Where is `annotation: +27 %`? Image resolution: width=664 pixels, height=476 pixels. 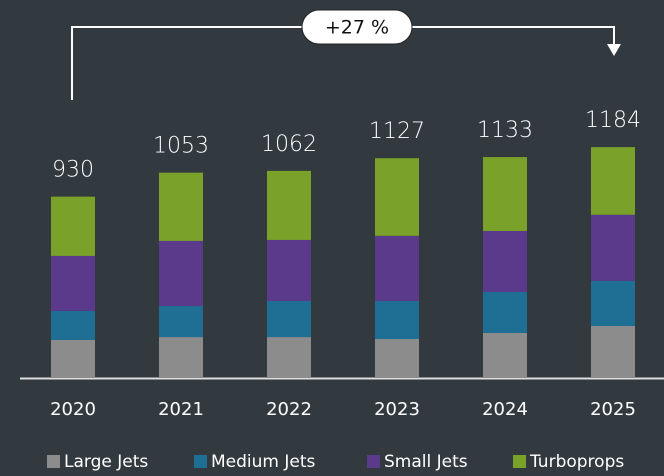 annotation: +27 % is located at coordinates (357, 28).